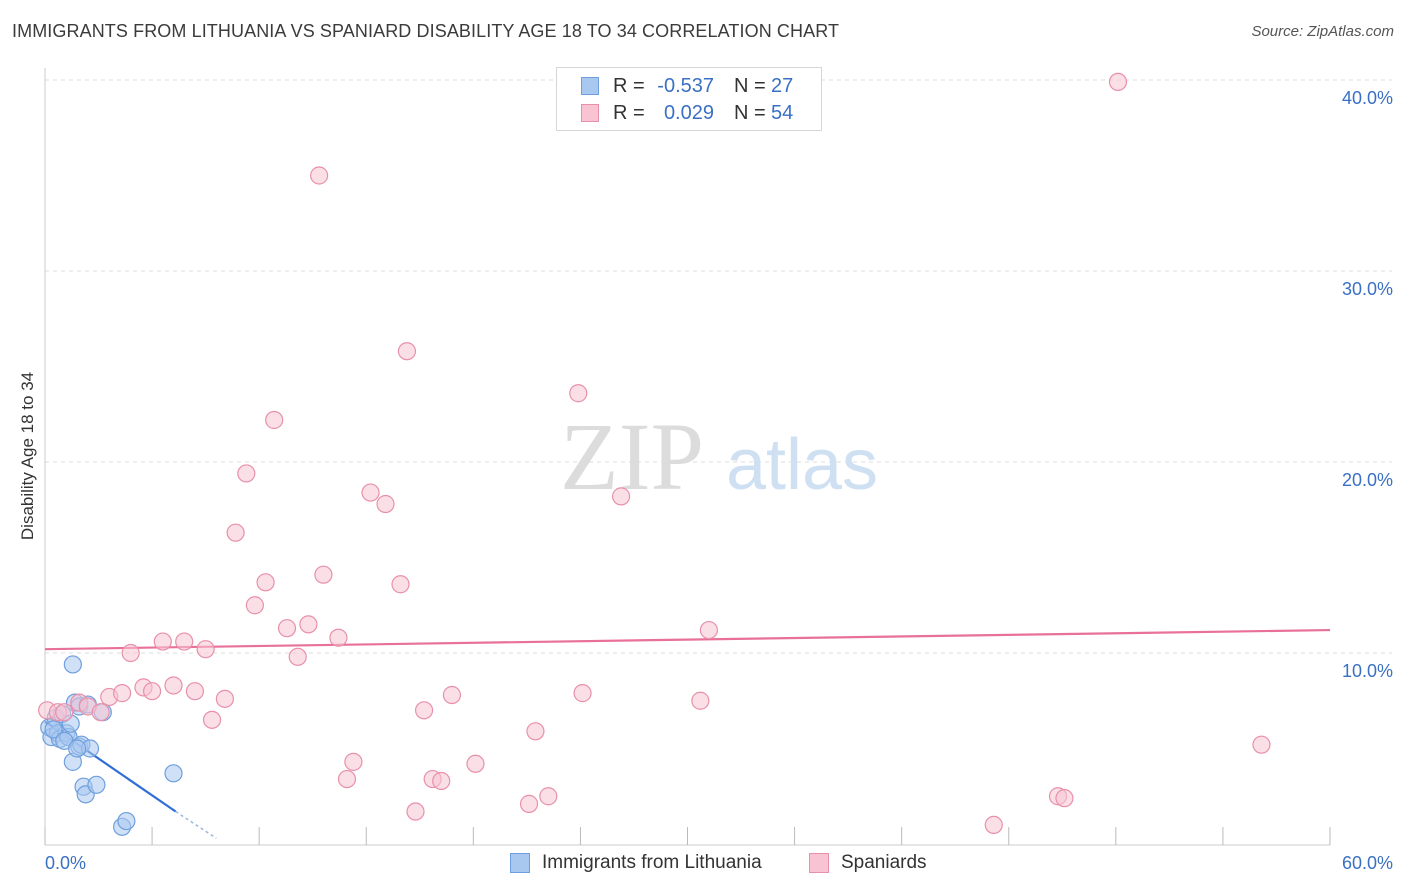  I want to click on watermark: ZIP atlas, so click(719, 456).